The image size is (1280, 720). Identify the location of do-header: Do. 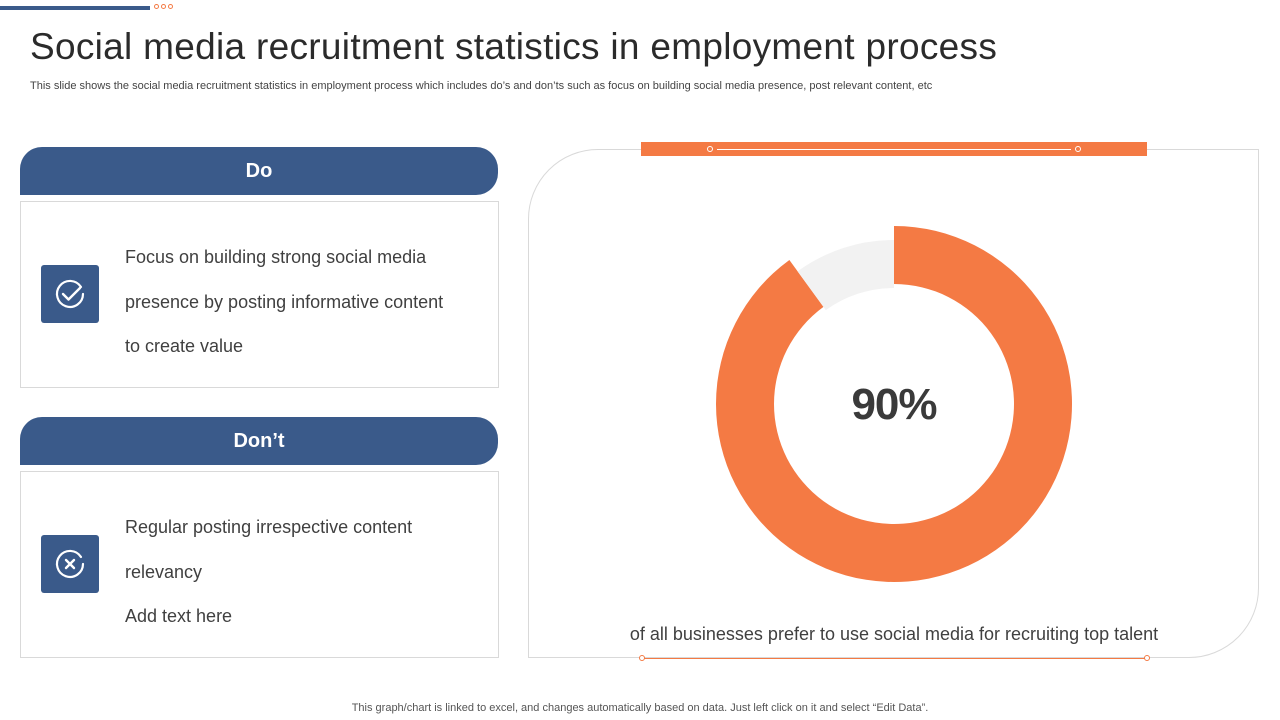
(259, 171).